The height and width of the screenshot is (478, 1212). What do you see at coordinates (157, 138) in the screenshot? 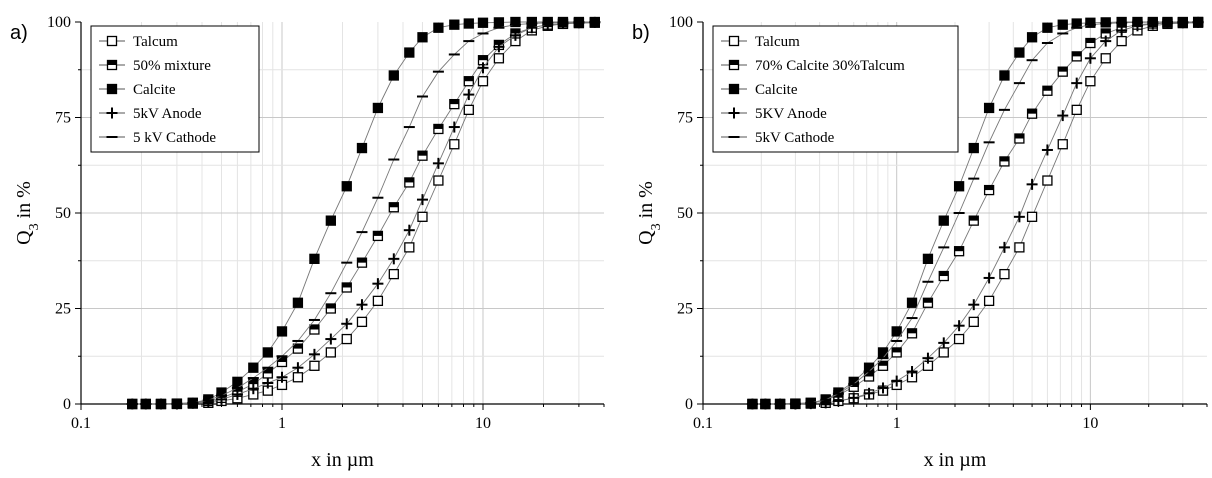
I see `legend-item: 5 kV Cathode` at bounding box center [157, 138].